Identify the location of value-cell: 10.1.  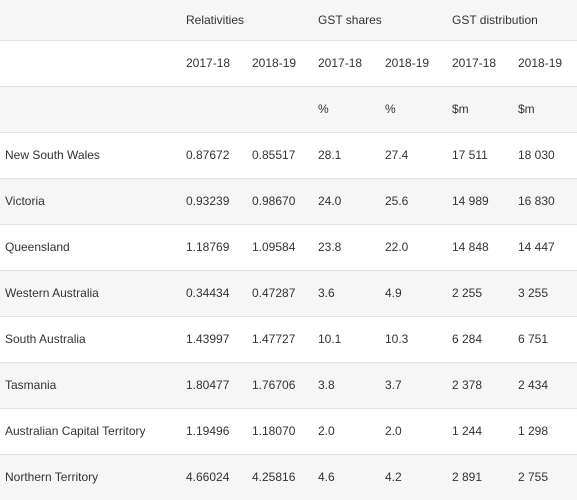
(346, 339).